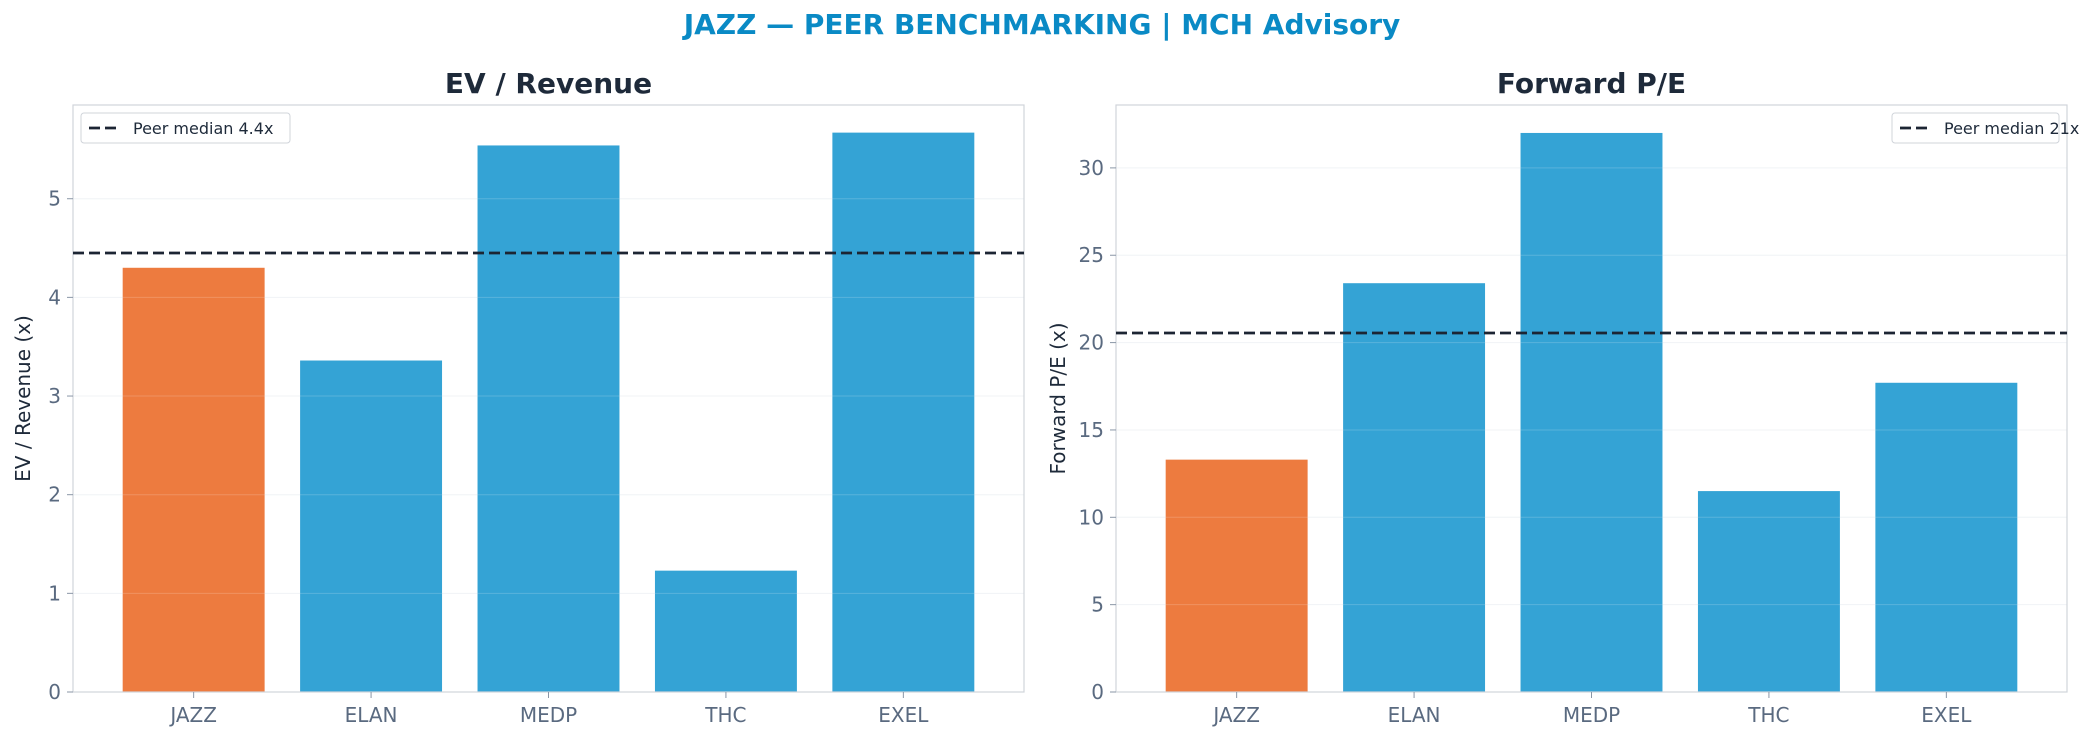 This screenshot has width=2084, height=742. I want to click on legend-label: Peer median 4.4x, so click(203, 128).